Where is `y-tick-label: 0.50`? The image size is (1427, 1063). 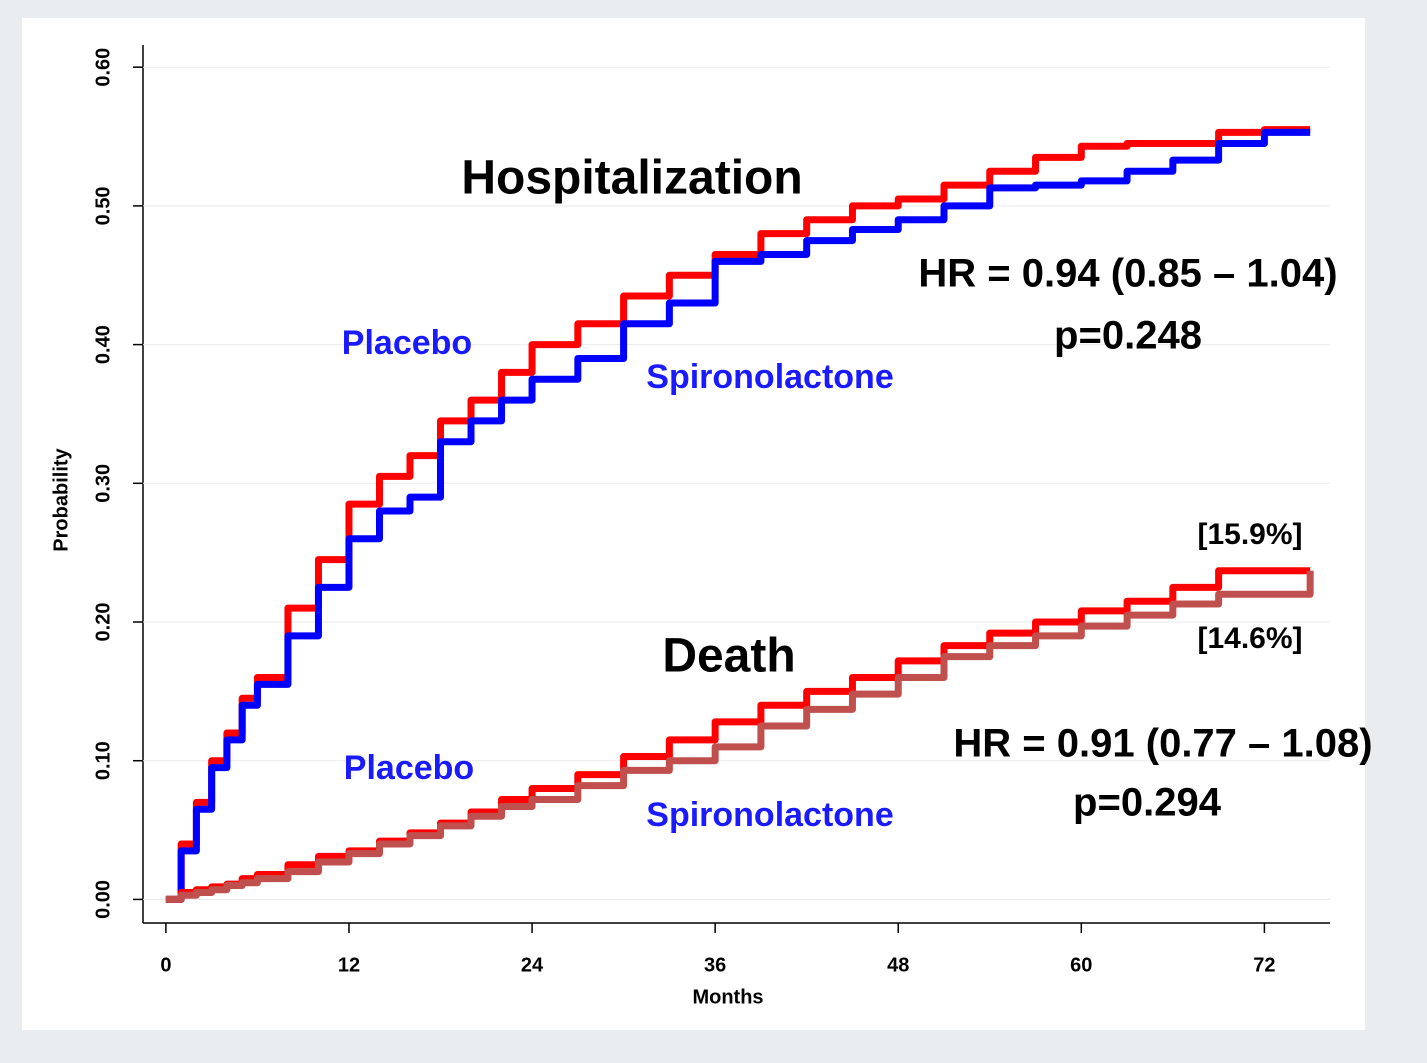
y-tick-label: 0.50 is located at coordinates (103, 205).